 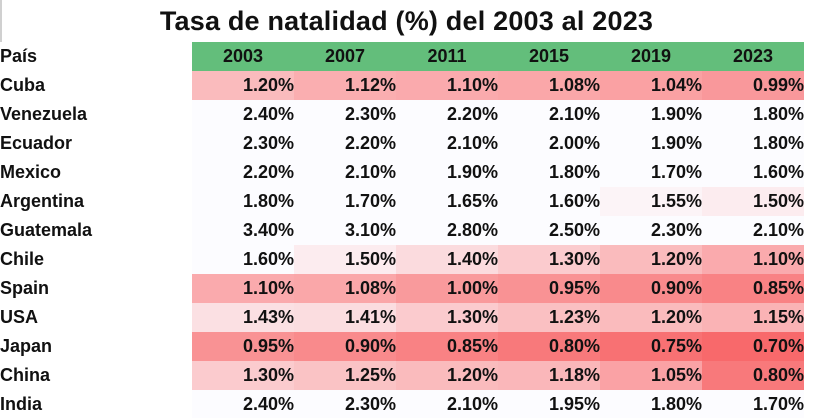 I want to click on chart-title: Tasa de natalidad (%) del 2003 al 2023, so click(x=406, y=21).